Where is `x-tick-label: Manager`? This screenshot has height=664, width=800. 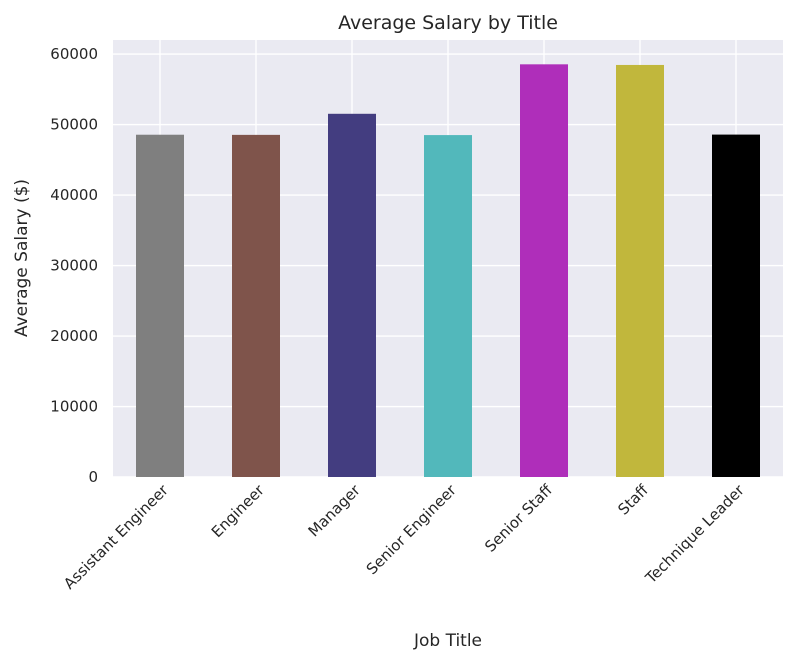
x-tick-label: Manager is located at coordinates (335, 511).